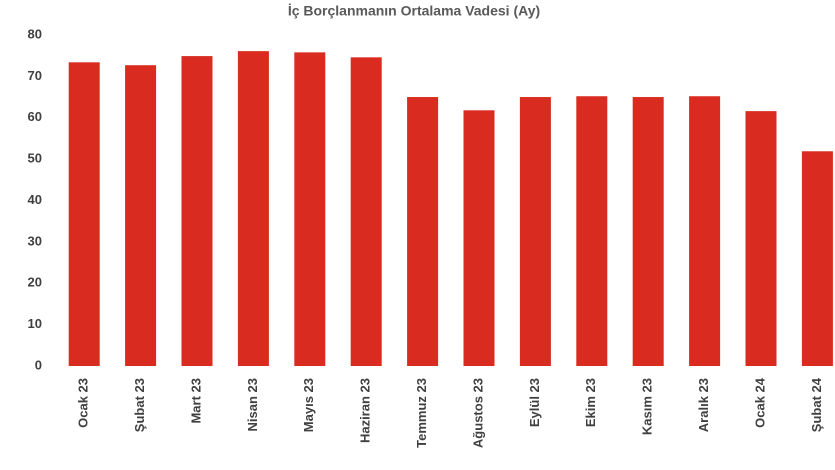 This screenshot has height=470, width=835. I want to click on x-tick-label: Mayıs 23, so click(308, 405).